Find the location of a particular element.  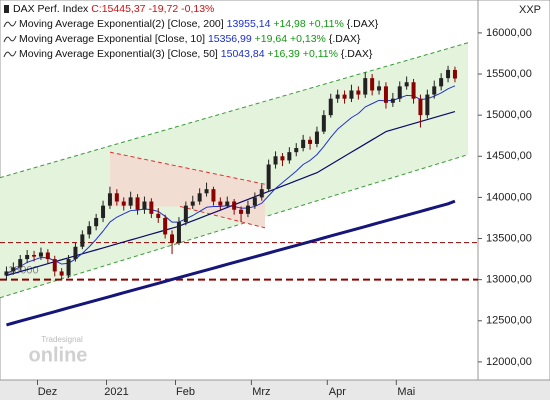

watermark: online is located at coordinates (58, 355).